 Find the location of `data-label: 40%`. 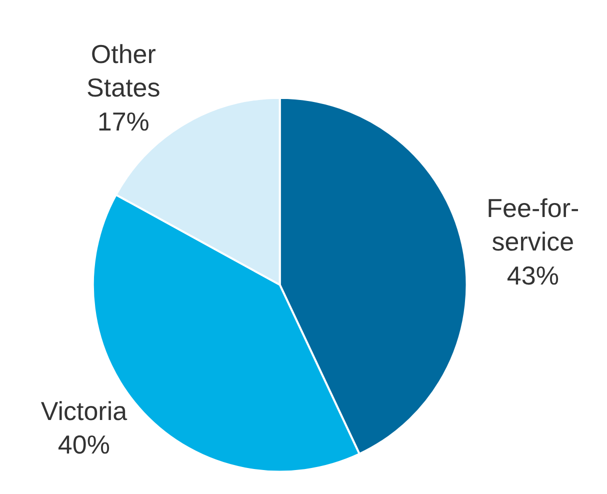

data-label: 40% is located at coordinates (84, 445).